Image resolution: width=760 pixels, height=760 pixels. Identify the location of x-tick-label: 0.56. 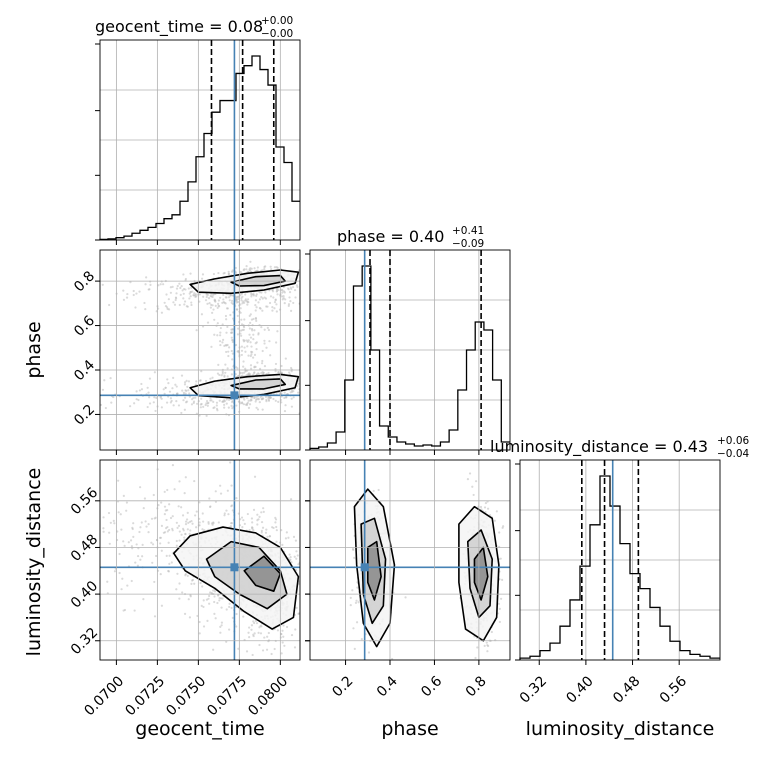
(673, 689).